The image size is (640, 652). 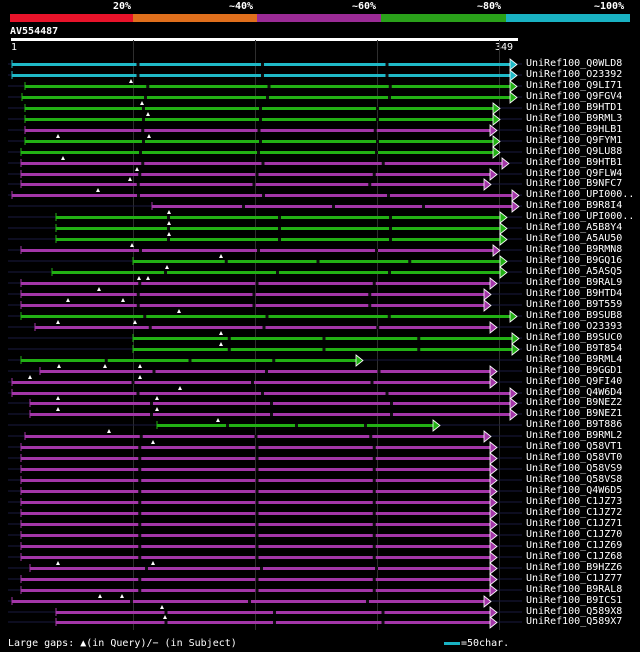 What do you see at coordinates (574, 63) in the screenshot?
I see `hit-label: UniRef100_Q0WLD8` at bounding box center [574, 63].